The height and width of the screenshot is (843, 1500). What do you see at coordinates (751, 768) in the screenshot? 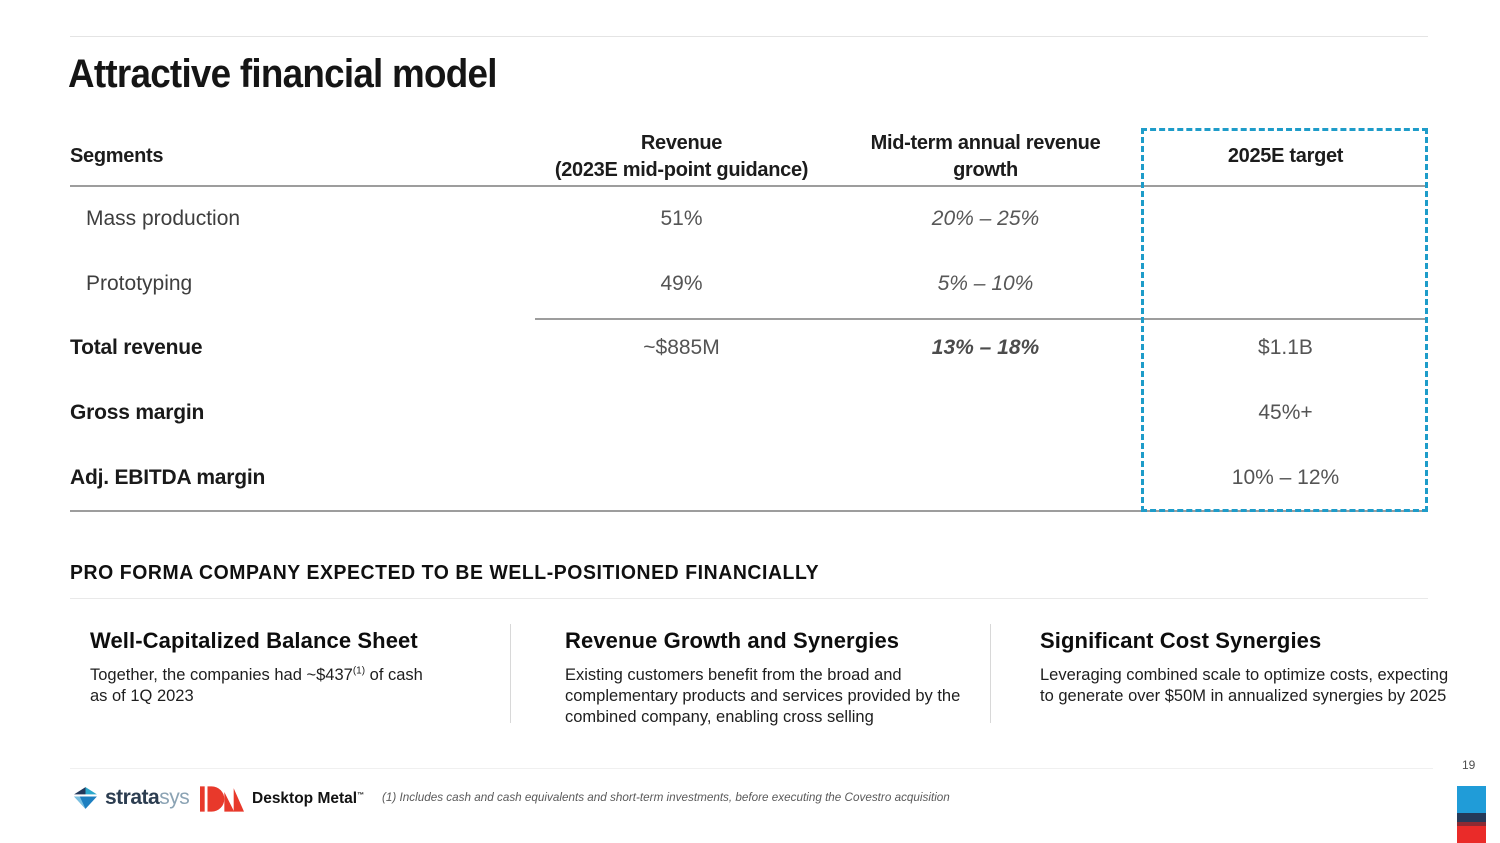
I see `footer-divider-line` at bounding box center [751, 768].